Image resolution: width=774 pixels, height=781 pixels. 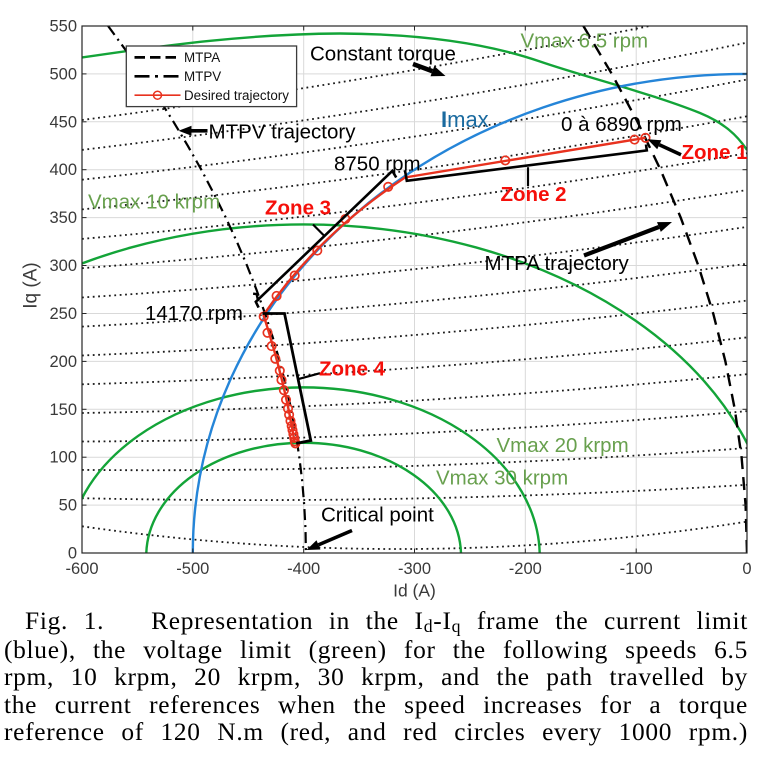 What do you see at coordinates (63, 74) in the screenshot?
I see `svg-text: 500` at bounding box center [63, 74].